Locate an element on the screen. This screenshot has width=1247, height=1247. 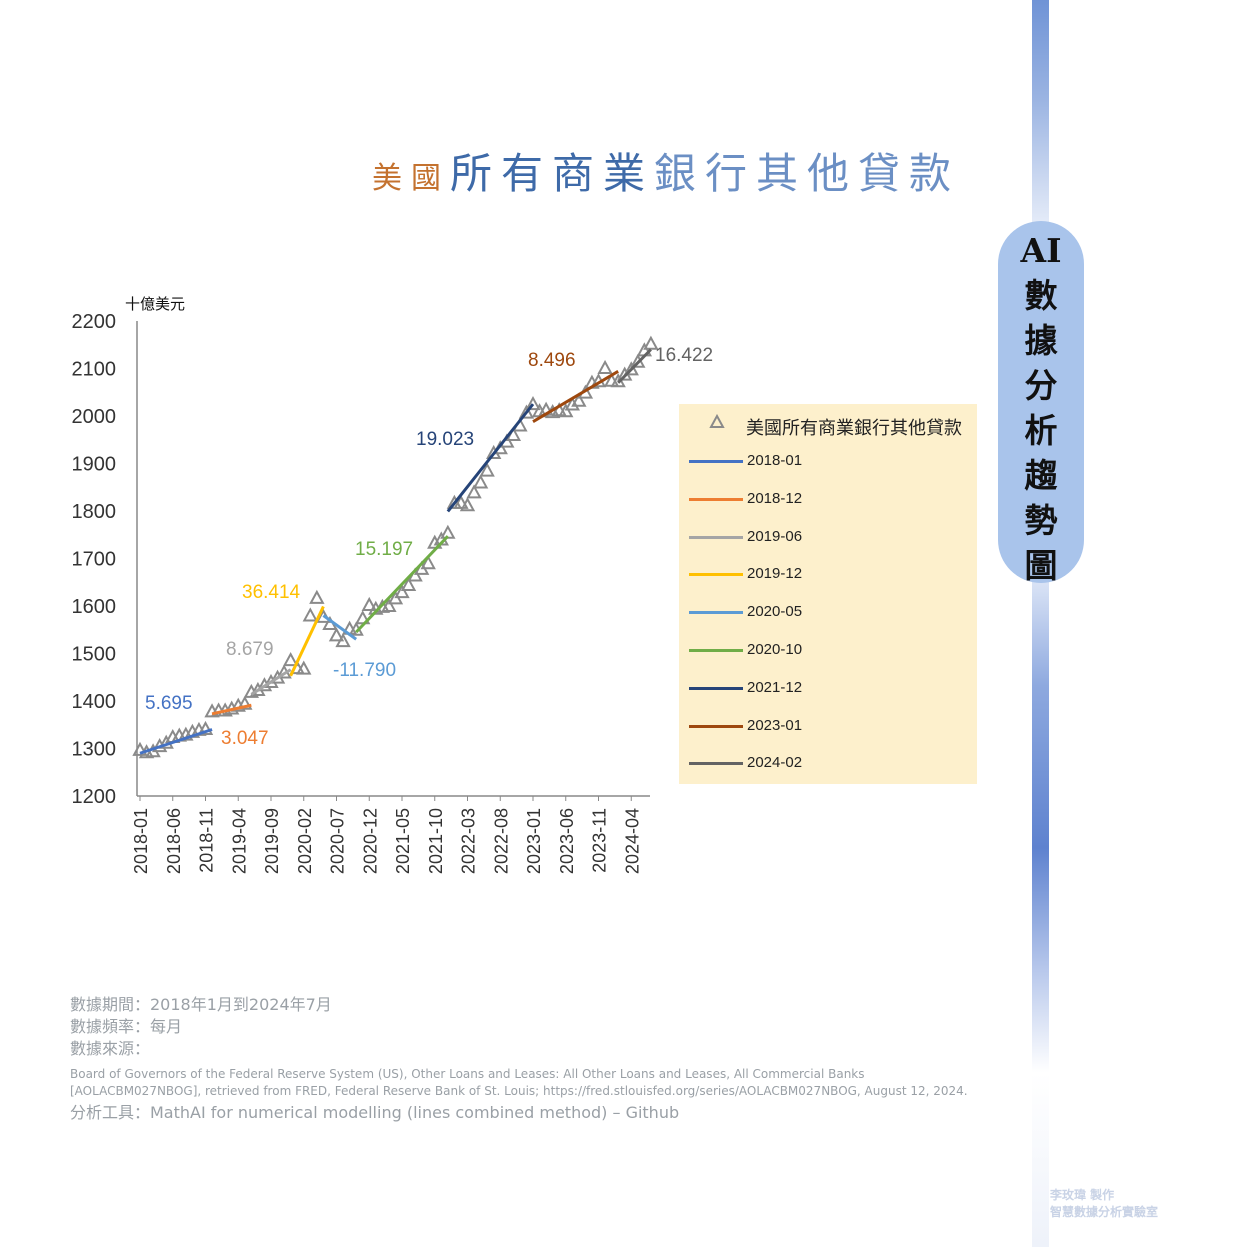
chart-title-part3: 銀行其他貸款 is located at coordinates (807, 173).